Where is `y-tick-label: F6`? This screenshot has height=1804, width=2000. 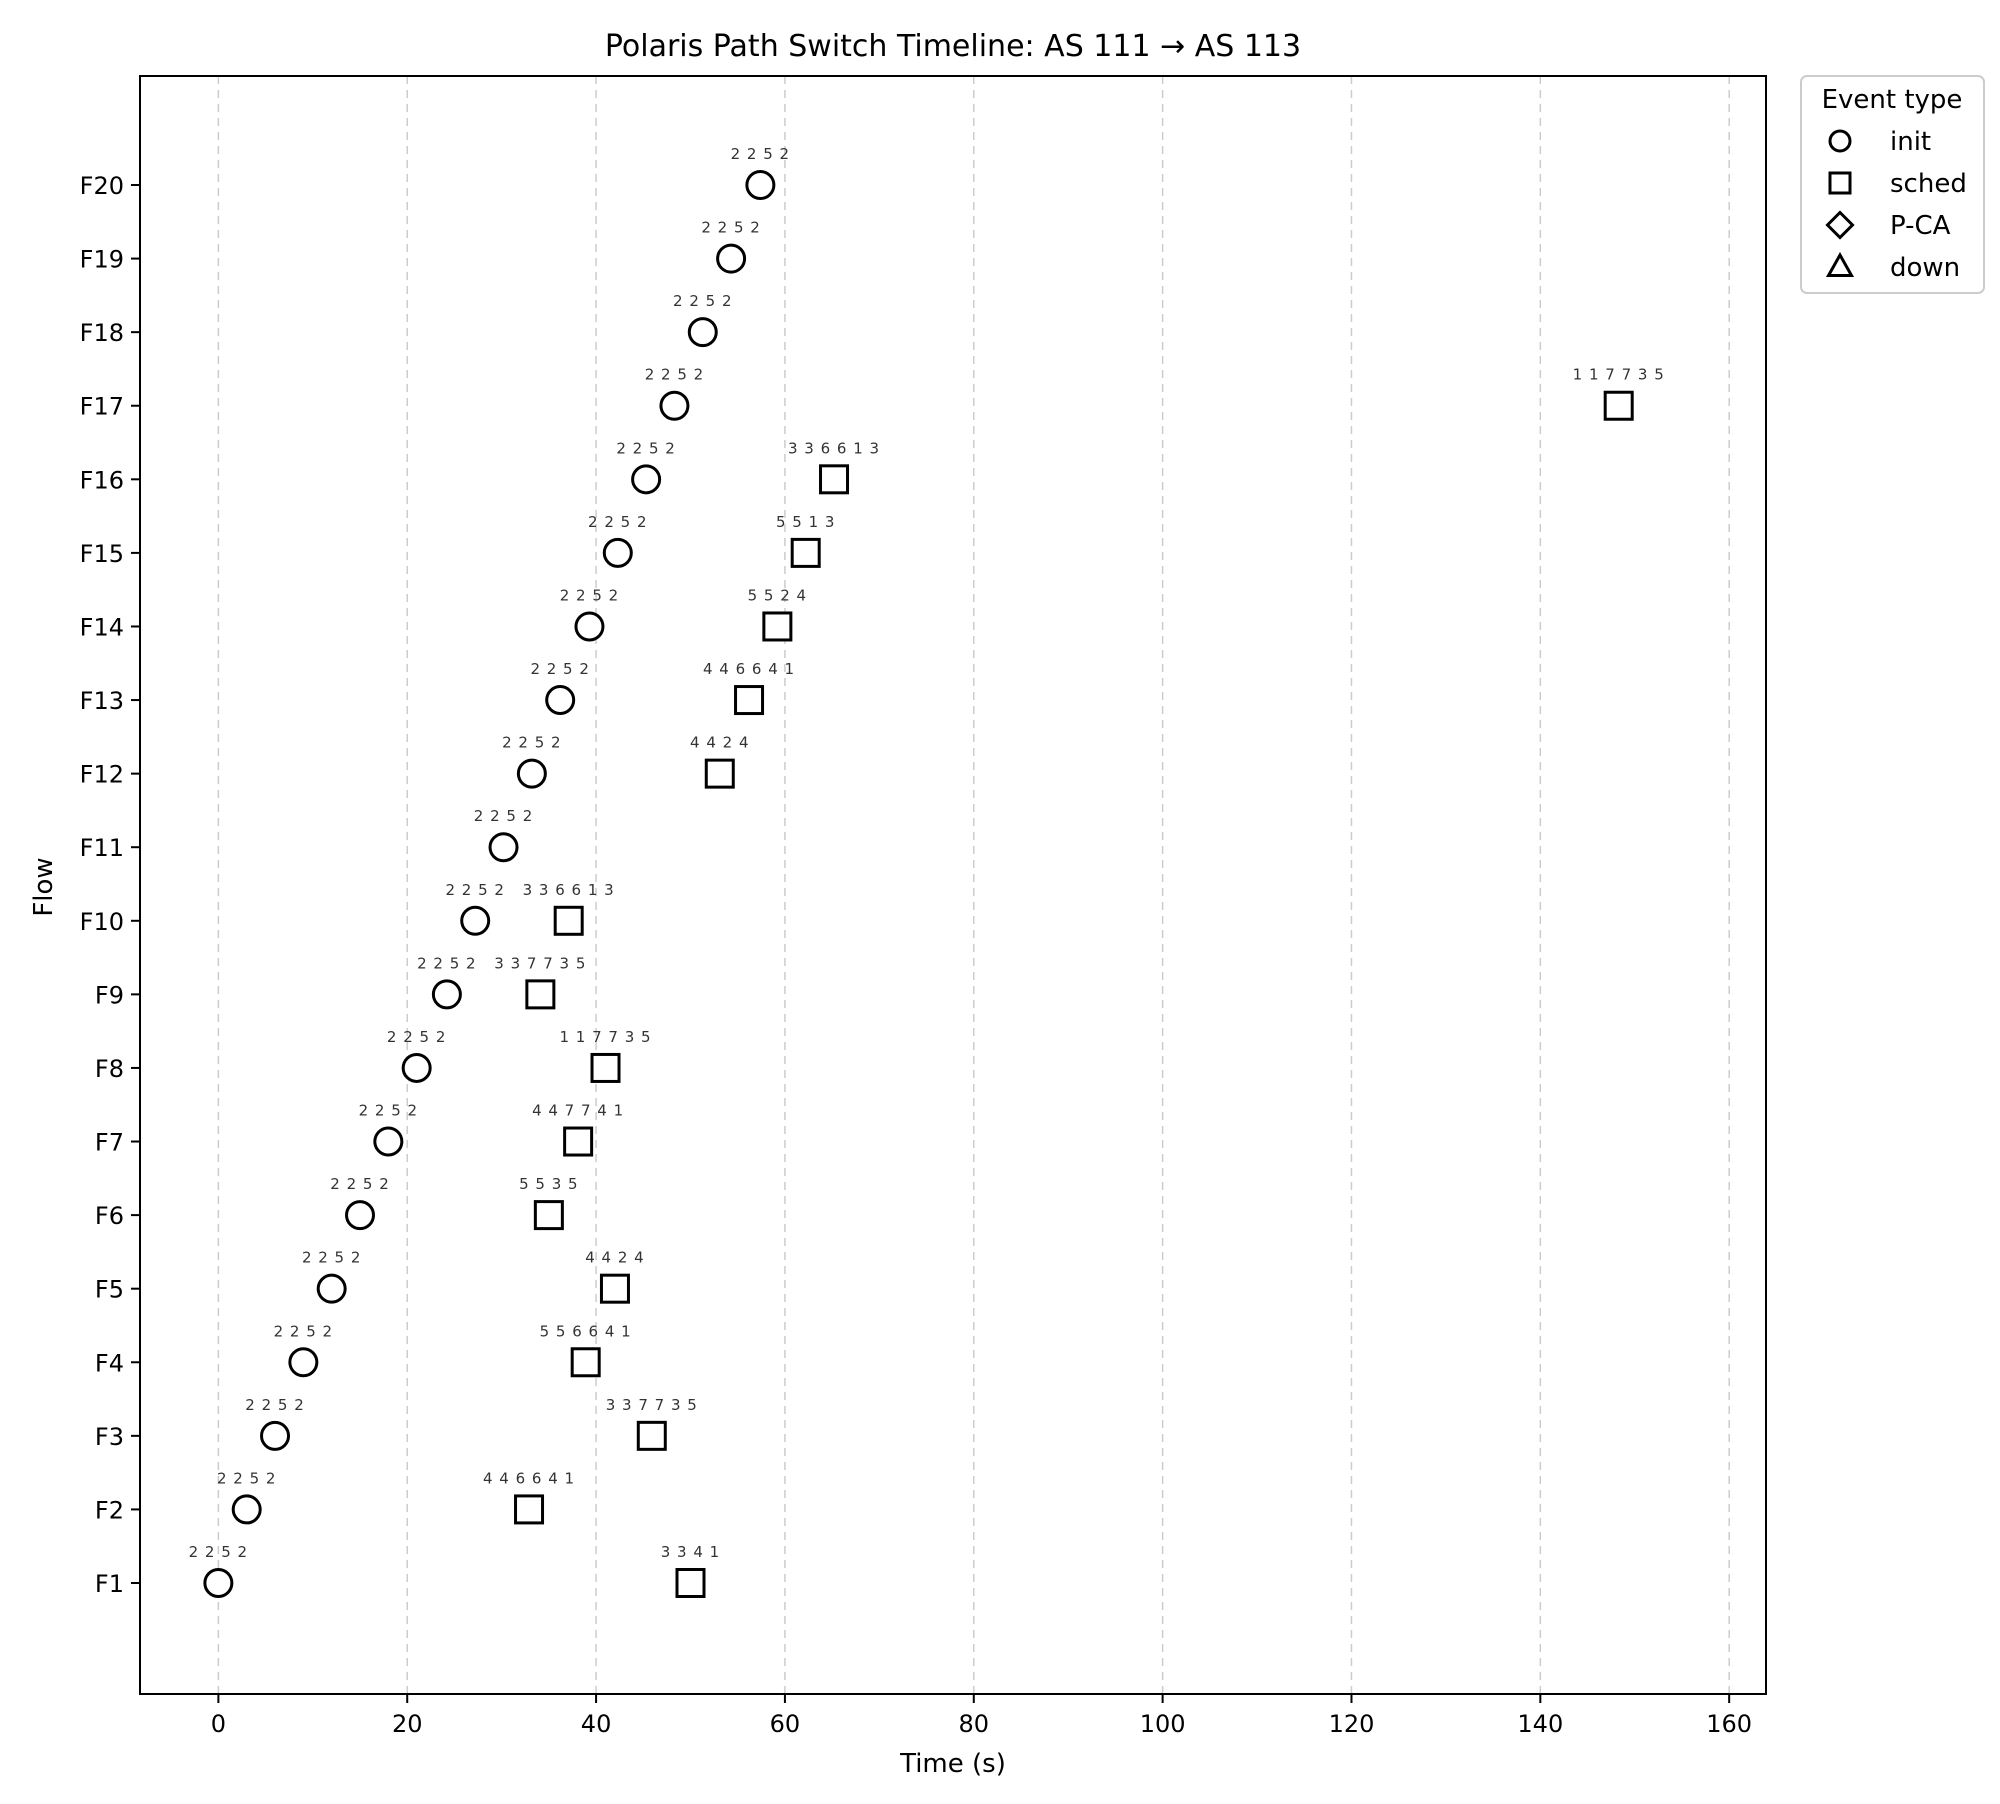
y-tick-label: F6 is located at coordinates (109, 1216).